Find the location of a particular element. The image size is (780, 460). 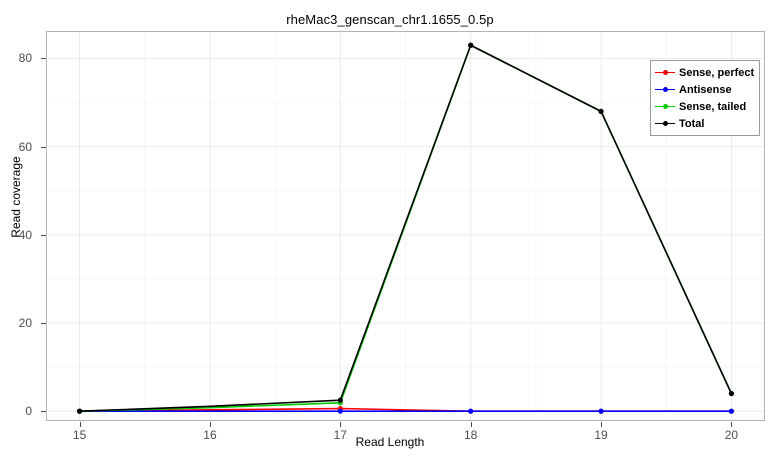

x-tick-label: 19 is located at coordinates (601, 435).